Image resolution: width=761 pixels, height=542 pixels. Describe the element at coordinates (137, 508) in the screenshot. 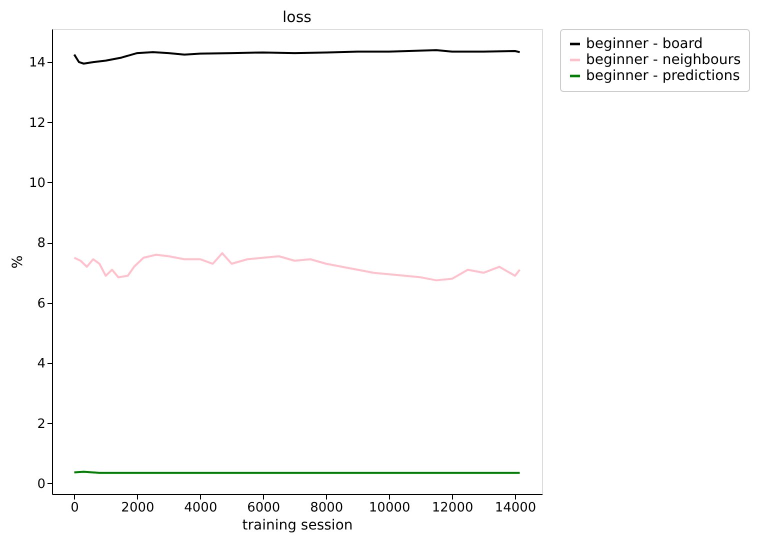

I see `x-tick-label: 2000` at that location.